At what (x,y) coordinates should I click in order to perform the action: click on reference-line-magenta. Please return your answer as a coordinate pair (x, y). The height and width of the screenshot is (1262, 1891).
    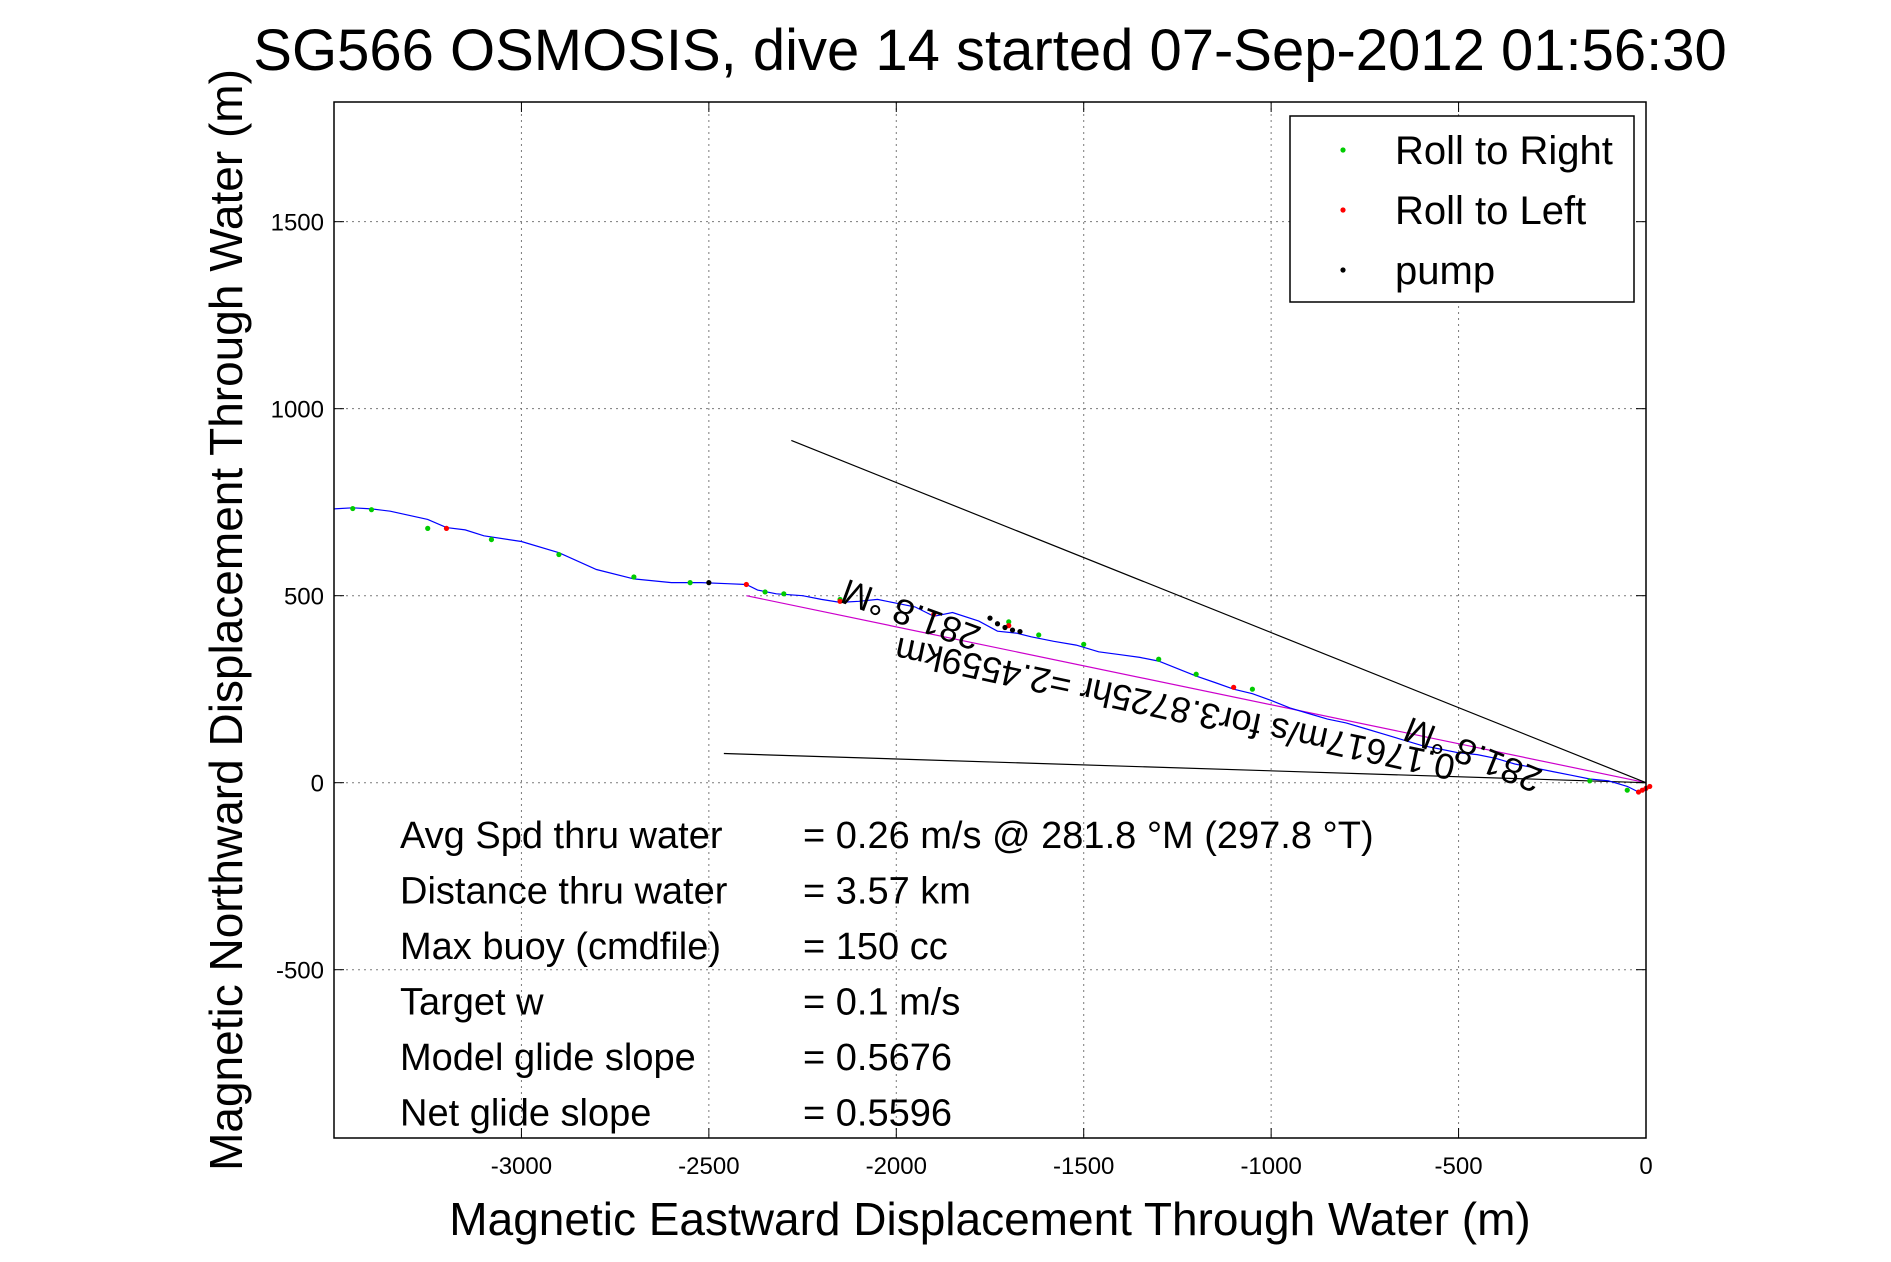
    Looking at the image, I should click on (1196, 689).